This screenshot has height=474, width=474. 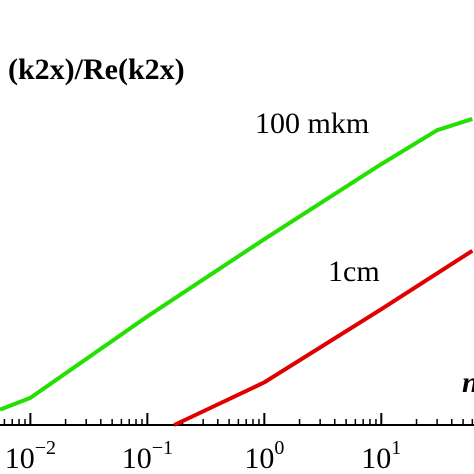 What do you see at coordinates (312, 123) in the screenshot?
I see `annotation: 100 mkm` at bounding box center [312, 123].